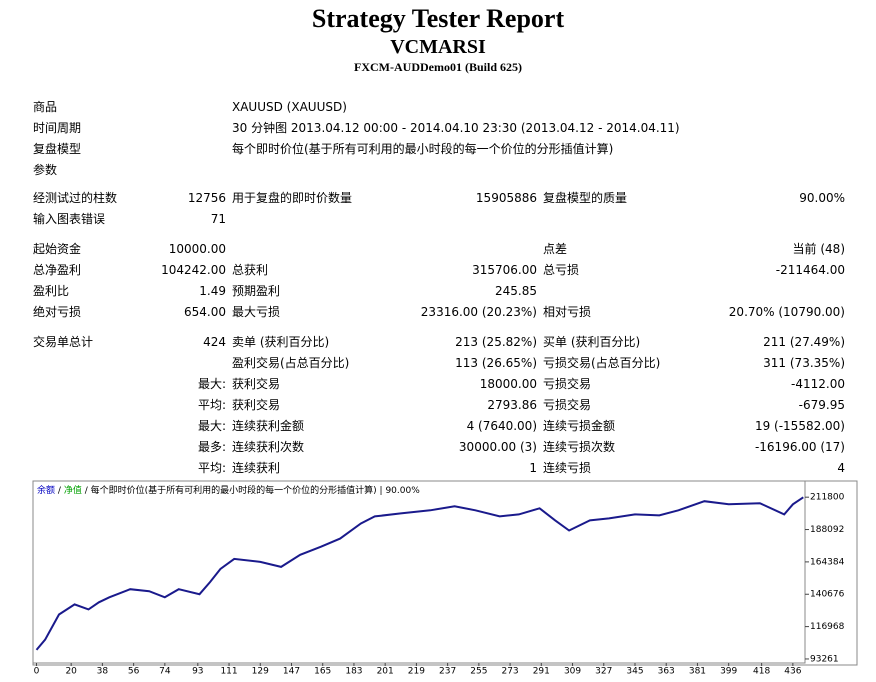  Describe the element at coordinates (567, 312) in the screenshot. I see `stat-label: 相对亏损` at that location.